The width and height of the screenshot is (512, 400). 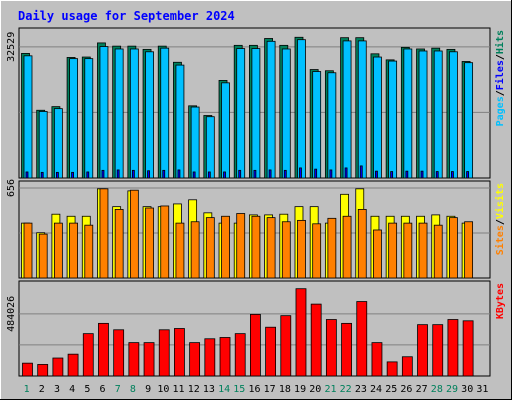 I want to click on x-tick-label: 31, so click(x=482, y=389).